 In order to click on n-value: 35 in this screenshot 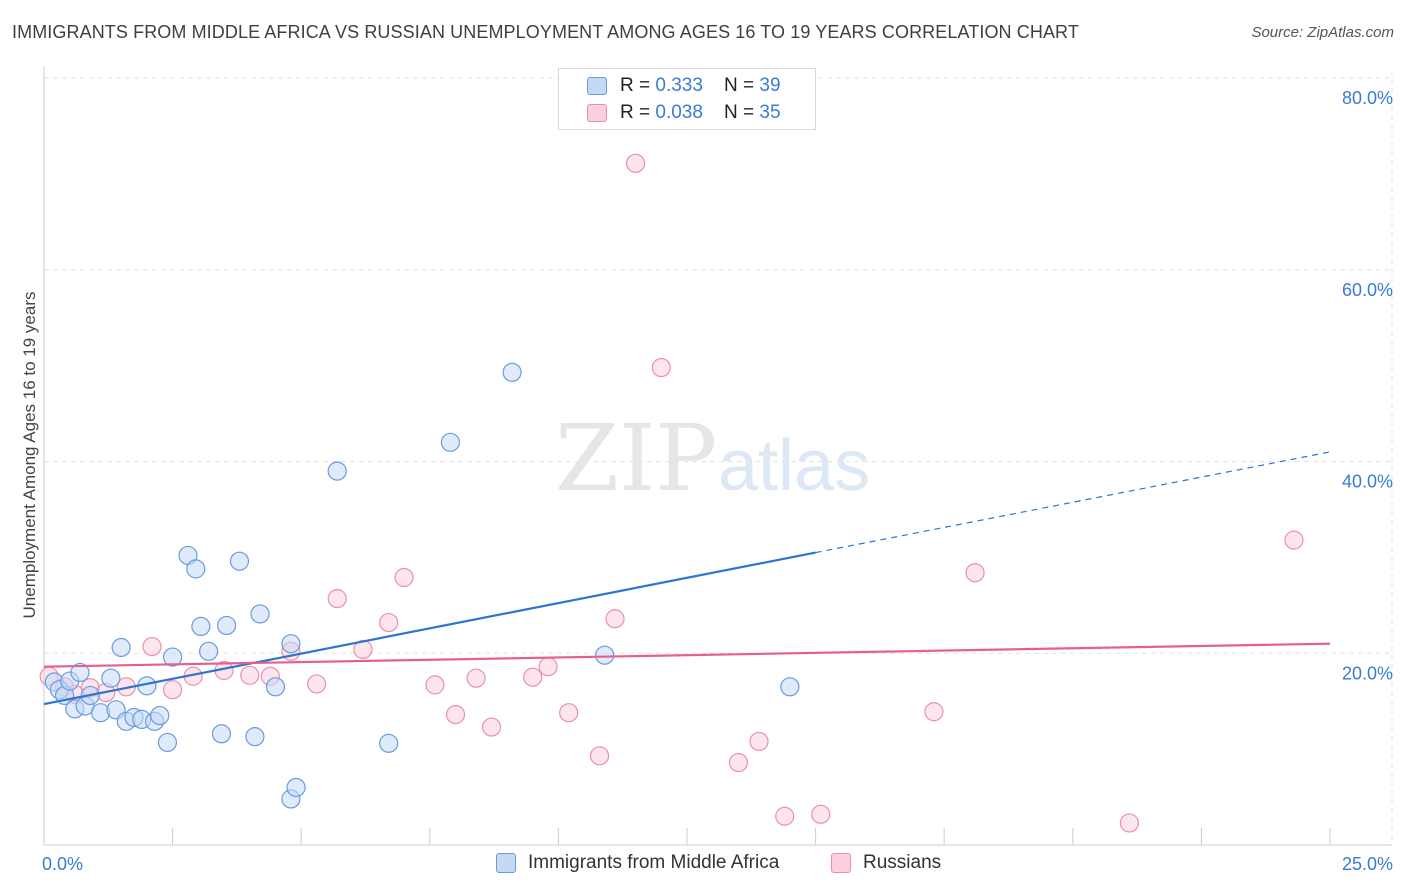, I will do `click(770, 112)`.